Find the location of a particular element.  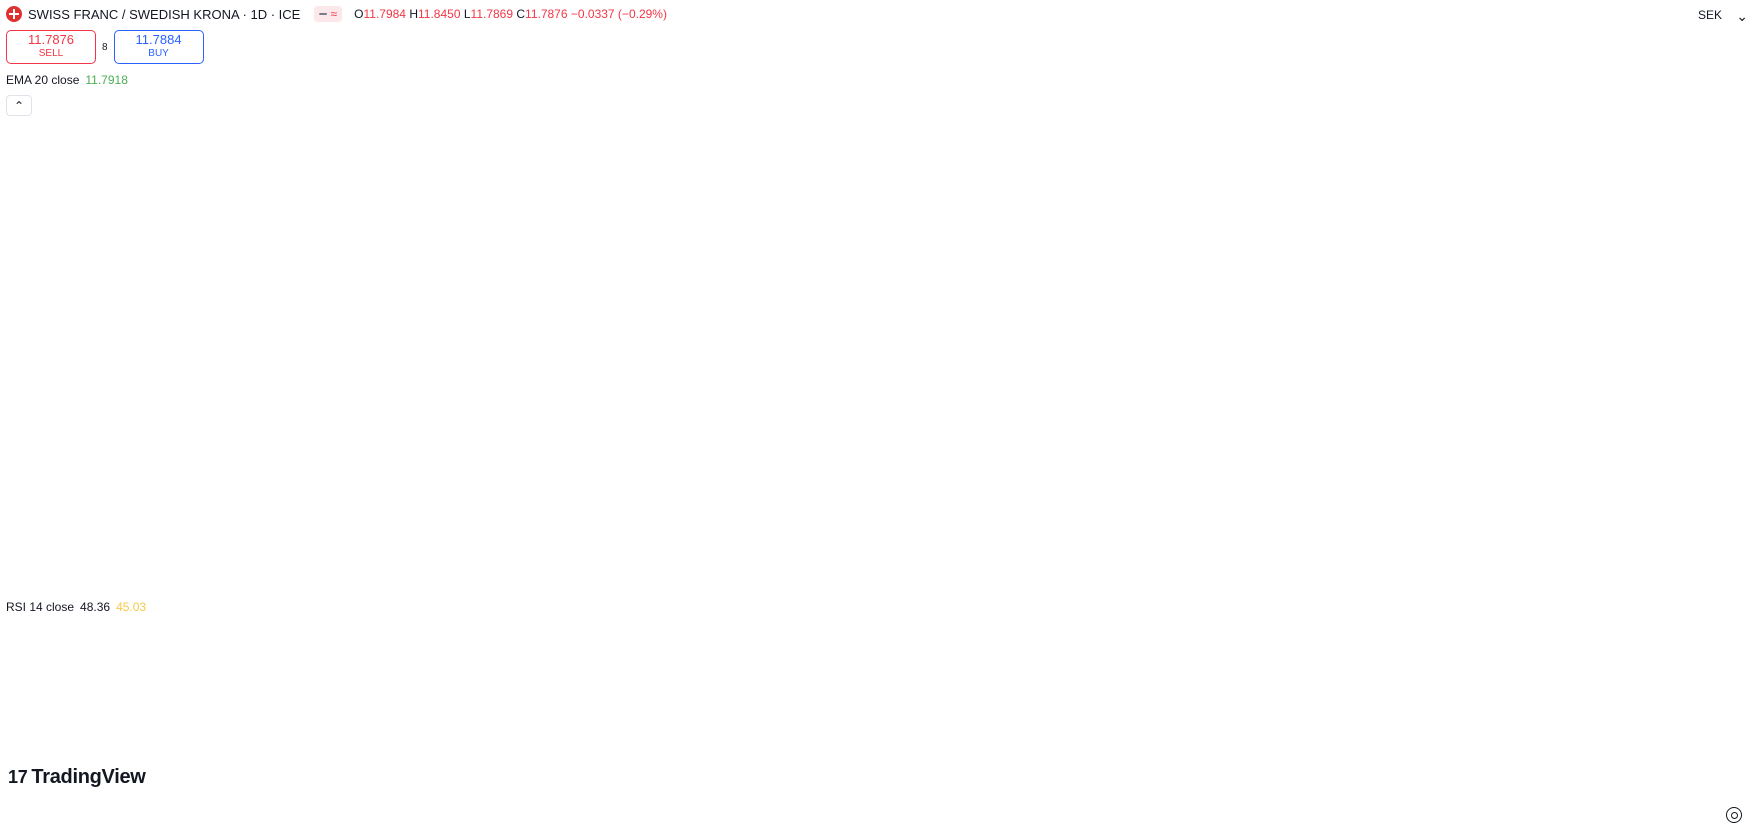

ema-label: EMA 20 close is located at coordinates (43, 80).